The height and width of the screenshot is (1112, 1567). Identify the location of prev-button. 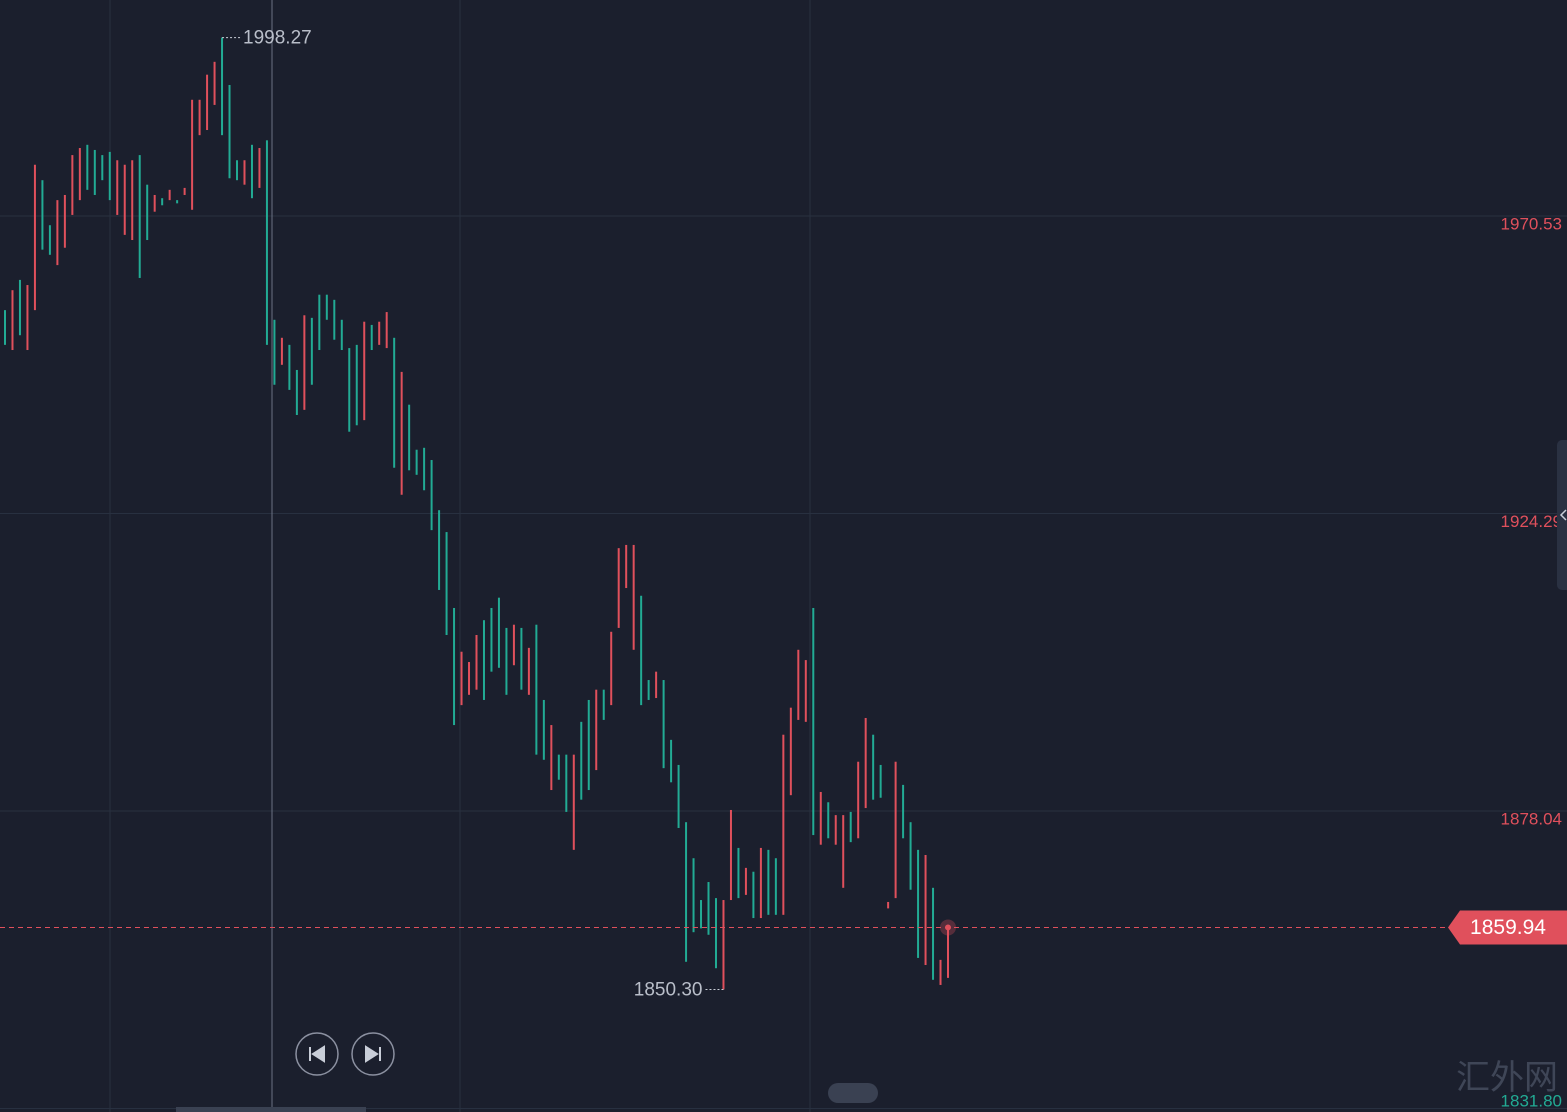
(317, 1054).